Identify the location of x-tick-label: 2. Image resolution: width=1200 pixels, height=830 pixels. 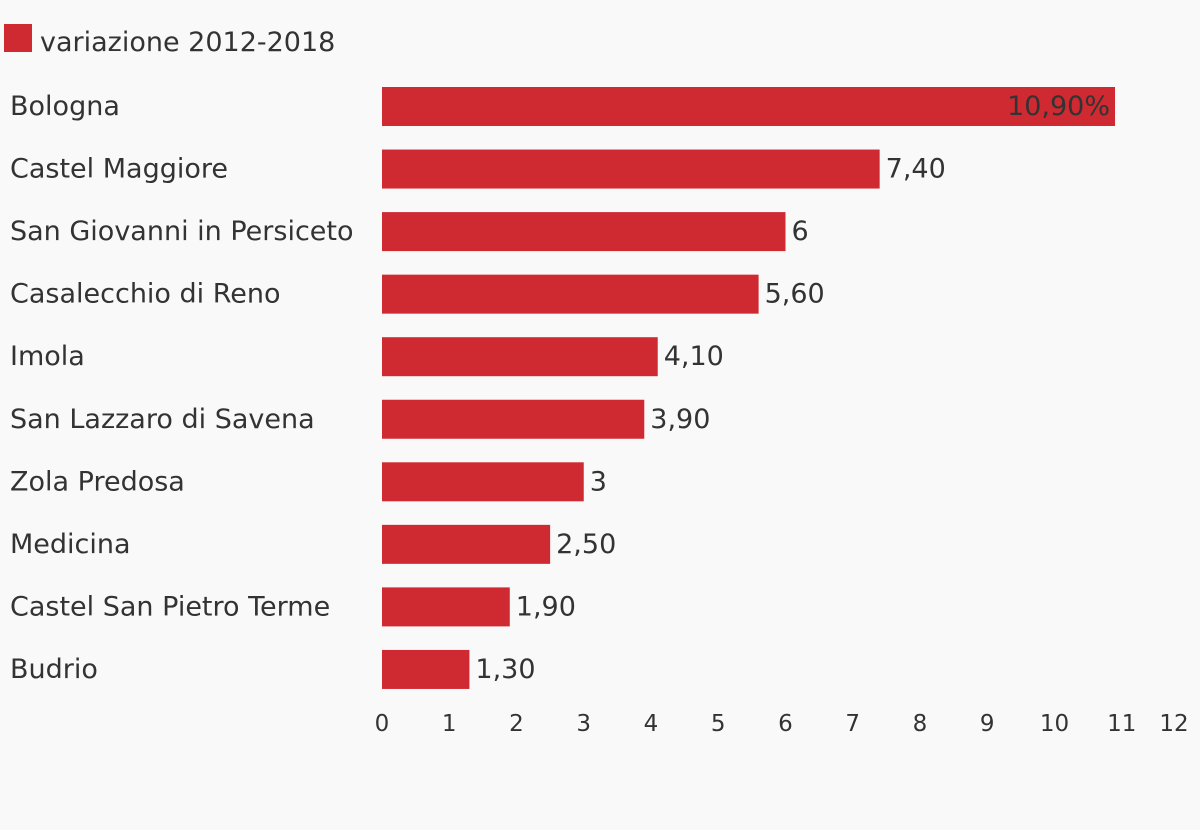
(516, 724).